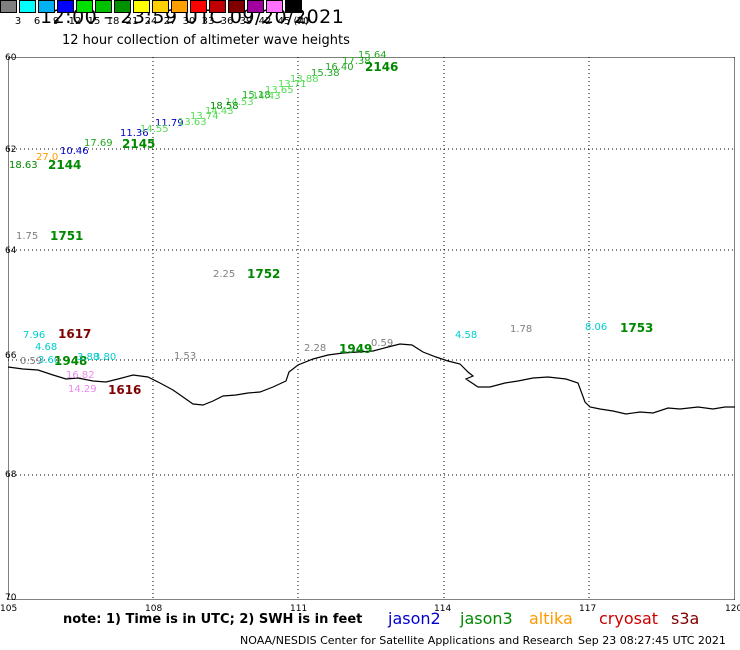 Image resolution: width=740 pixels, height=650 pixels. I want to click on wave-height-label: 15.18, so click(256, 95).